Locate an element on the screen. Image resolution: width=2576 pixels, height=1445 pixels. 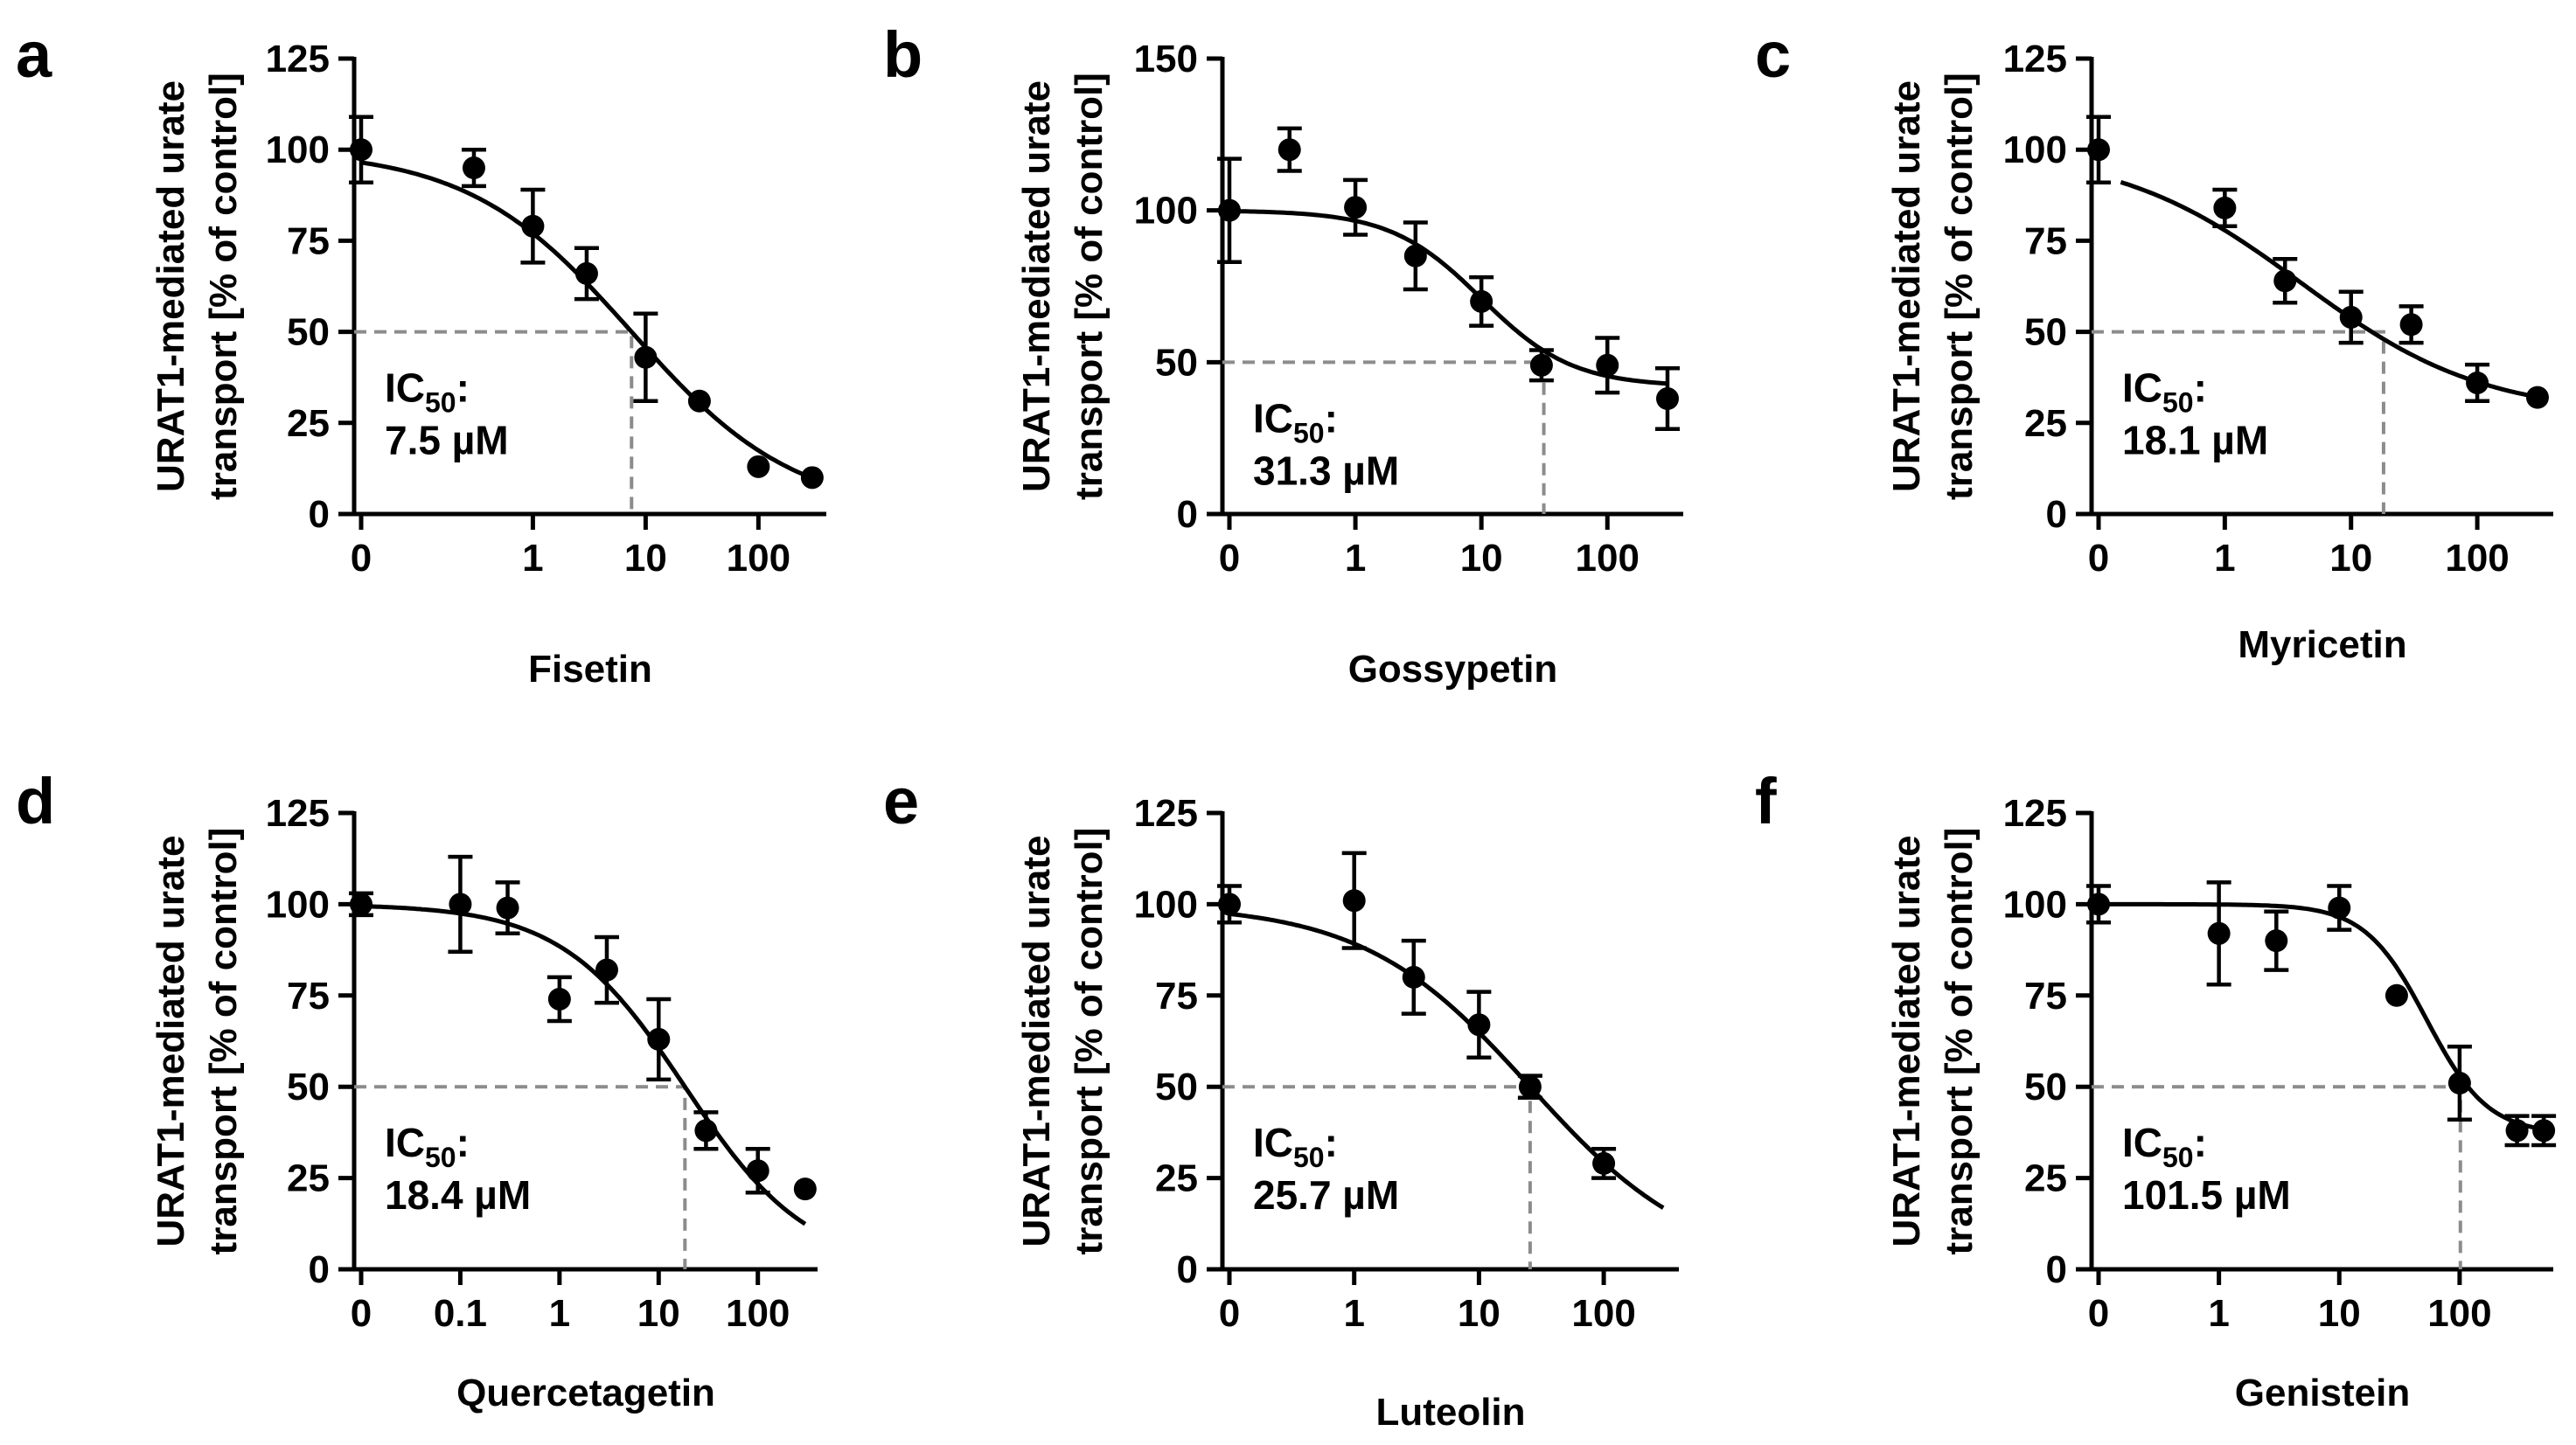
ic50-value: 101.5 µM is located at coordinates (2206, 1195).